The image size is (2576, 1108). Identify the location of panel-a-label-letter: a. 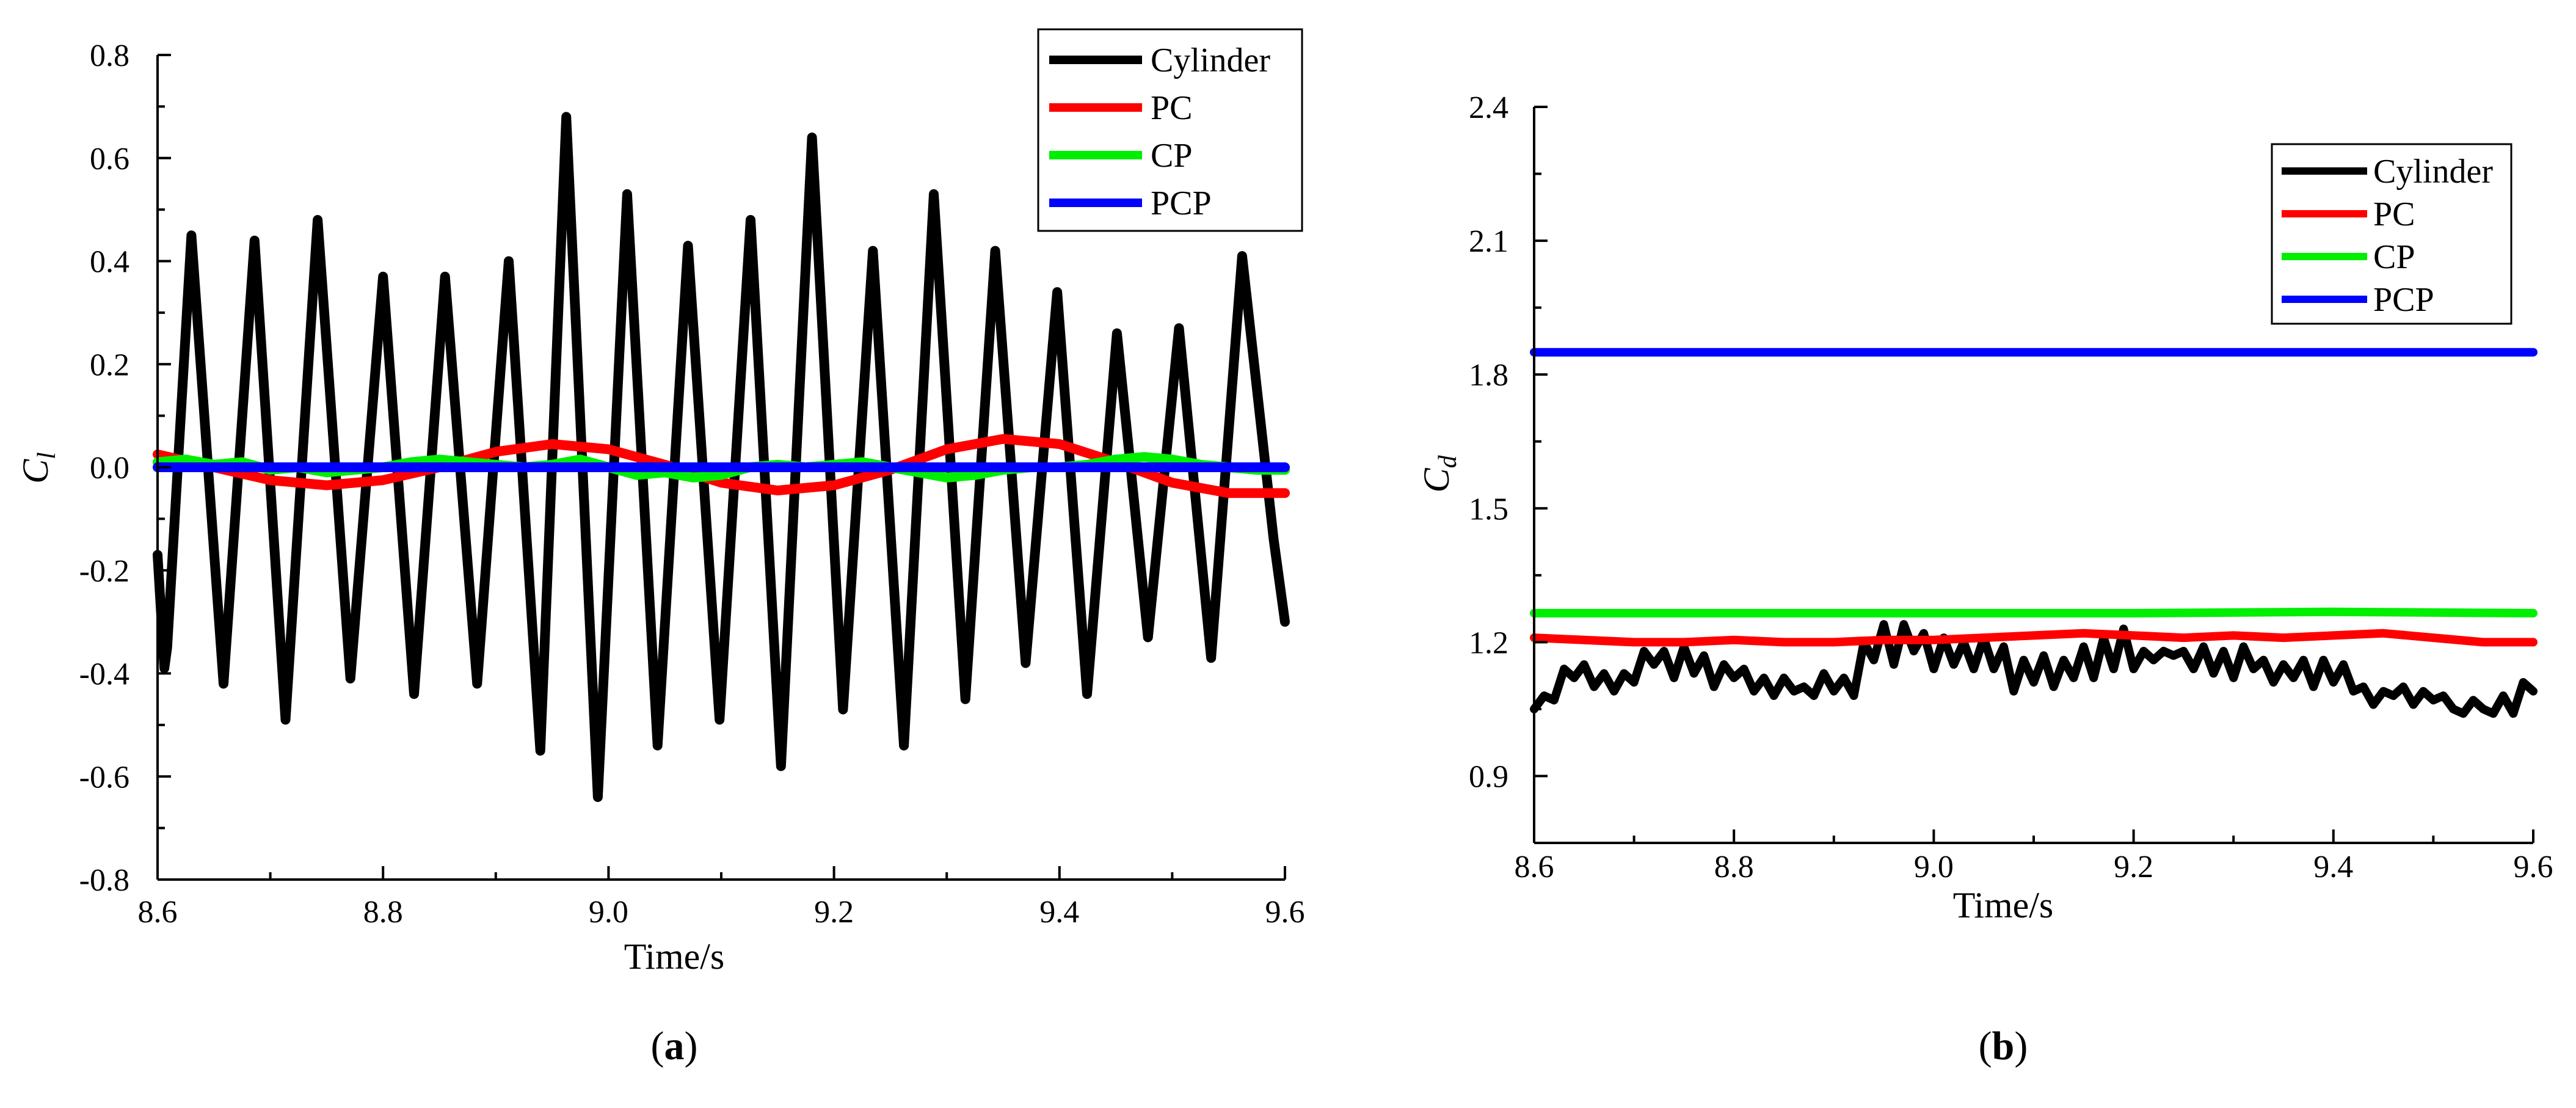
(674, 1046).